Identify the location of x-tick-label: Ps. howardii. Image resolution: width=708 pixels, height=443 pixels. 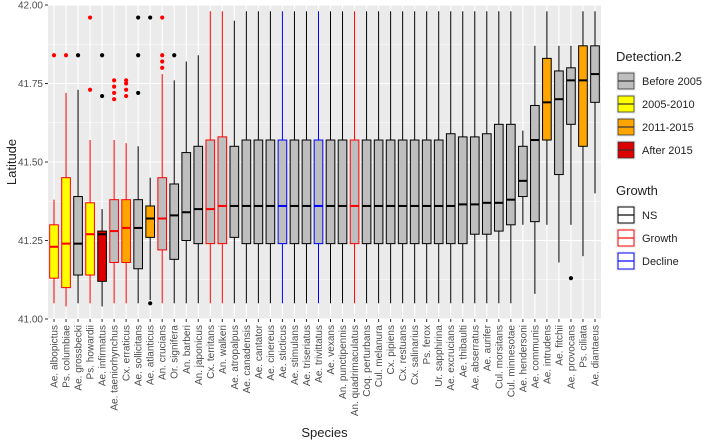
(91, 352).